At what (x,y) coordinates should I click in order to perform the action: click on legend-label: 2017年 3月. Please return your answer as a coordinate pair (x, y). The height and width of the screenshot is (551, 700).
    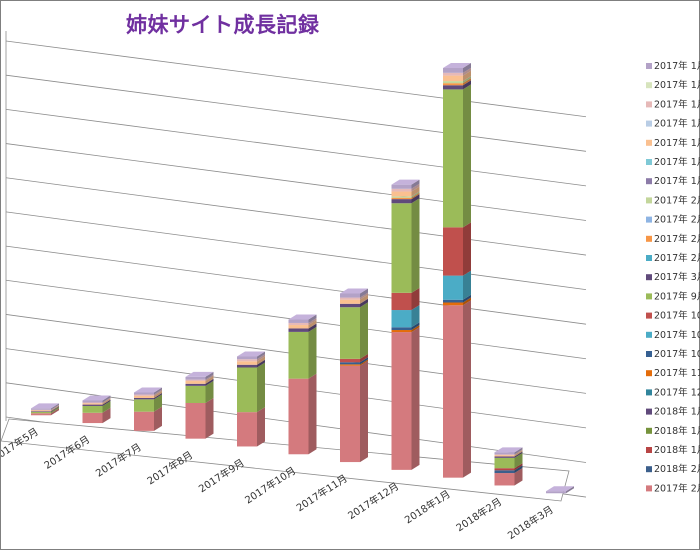
    Looking at the image, I should click on (677, 277).